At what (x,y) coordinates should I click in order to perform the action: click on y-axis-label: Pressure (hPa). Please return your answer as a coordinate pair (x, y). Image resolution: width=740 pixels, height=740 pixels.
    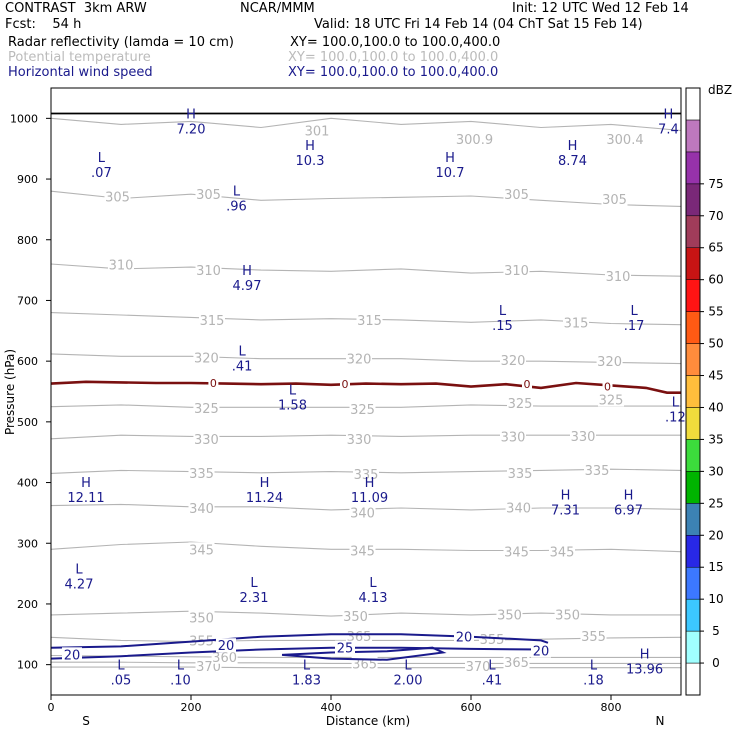
    Looking at the image, I should click on (10, 392).